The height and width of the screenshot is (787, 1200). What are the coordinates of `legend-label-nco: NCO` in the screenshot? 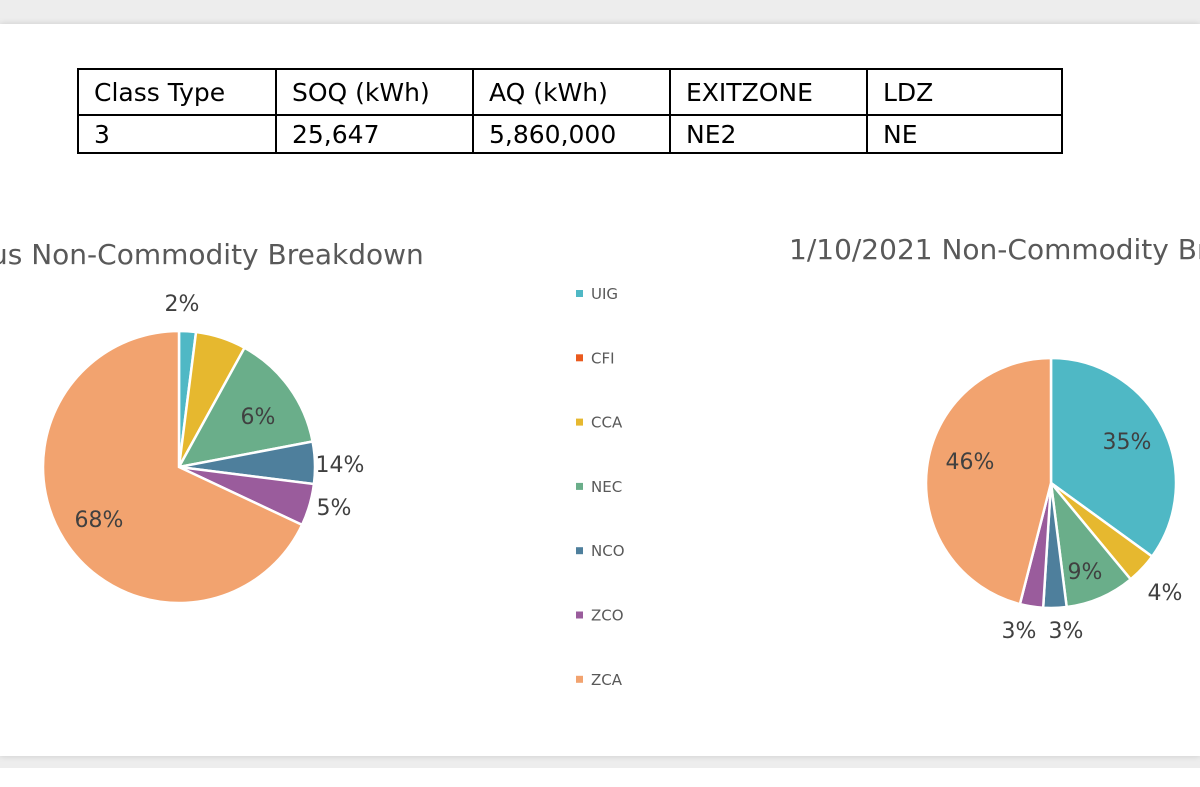 It's located at (608, 551).